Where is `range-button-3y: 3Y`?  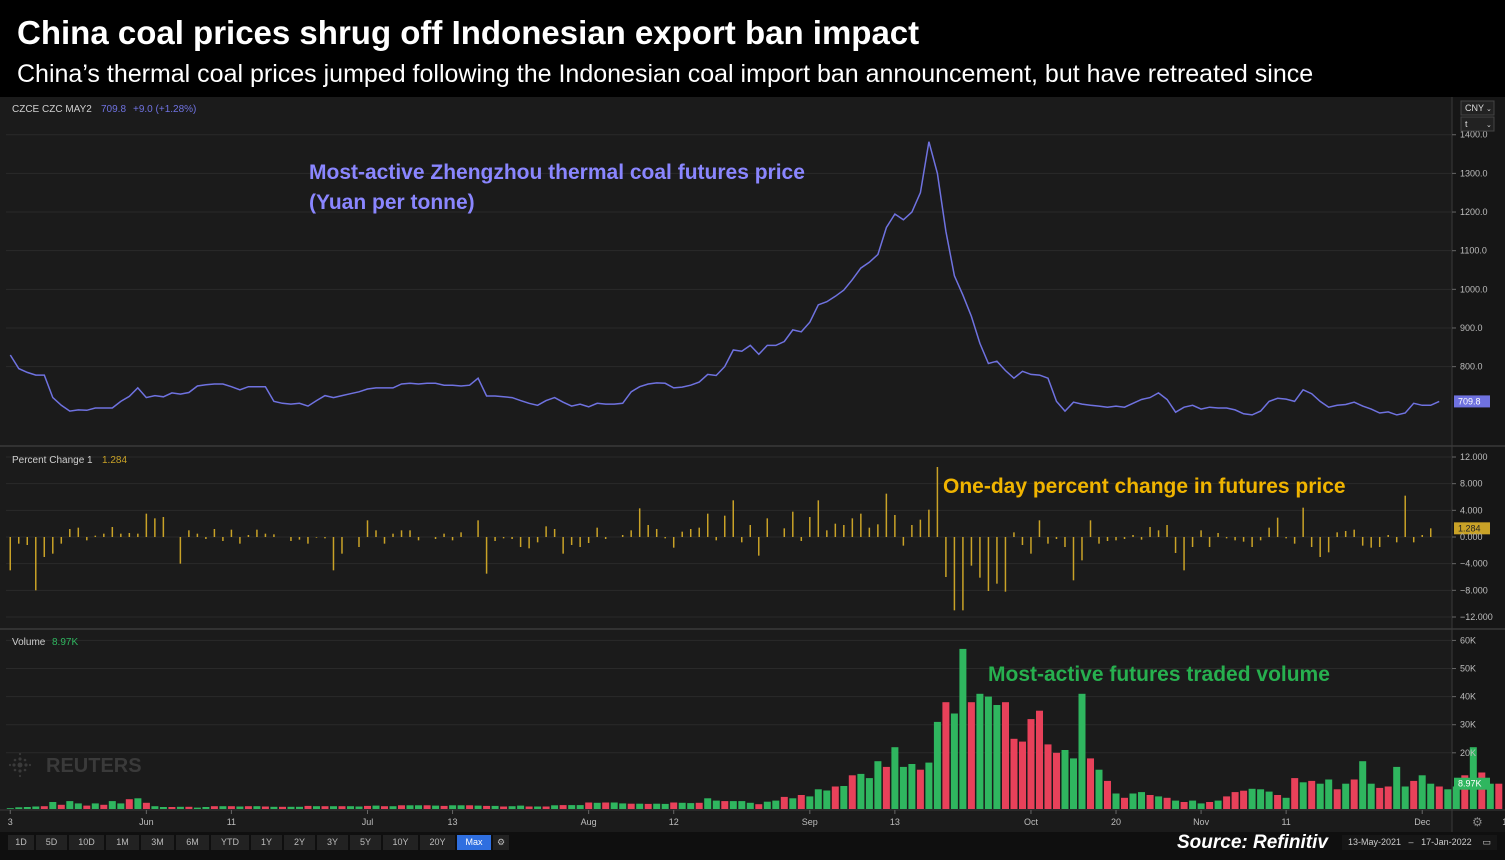 range-button-3y: 3Y is located at coordinates (332, 842).